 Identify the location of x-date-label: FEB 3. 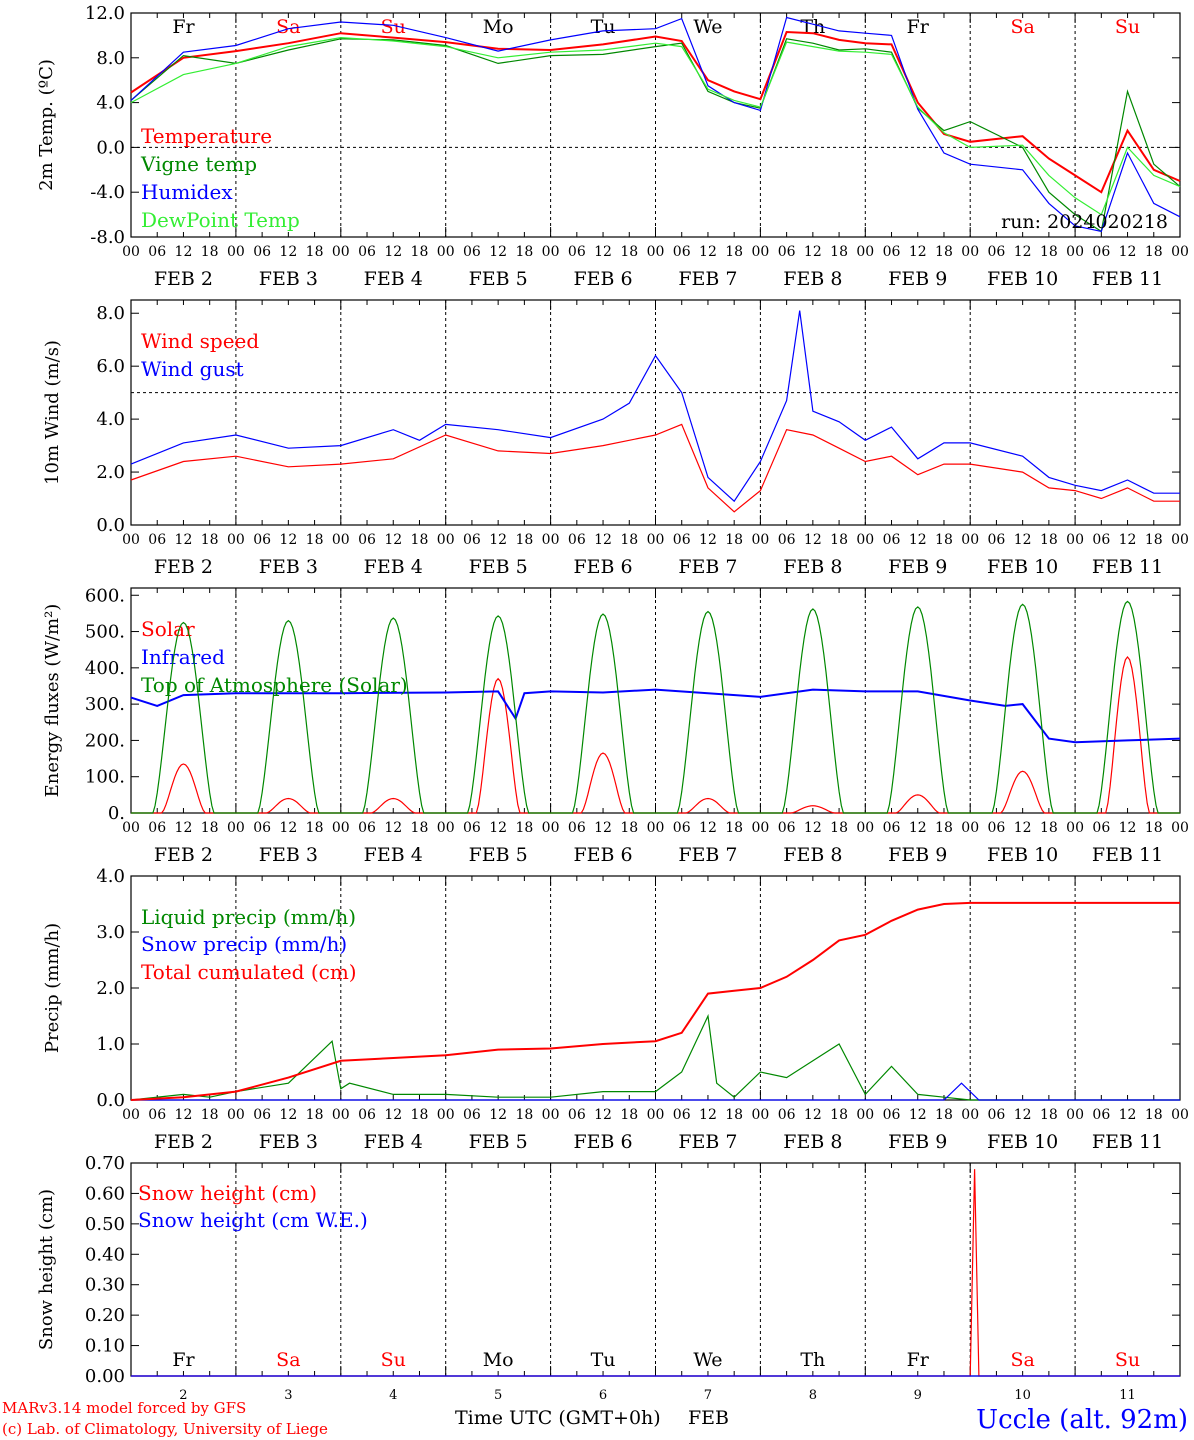
(288, 855).